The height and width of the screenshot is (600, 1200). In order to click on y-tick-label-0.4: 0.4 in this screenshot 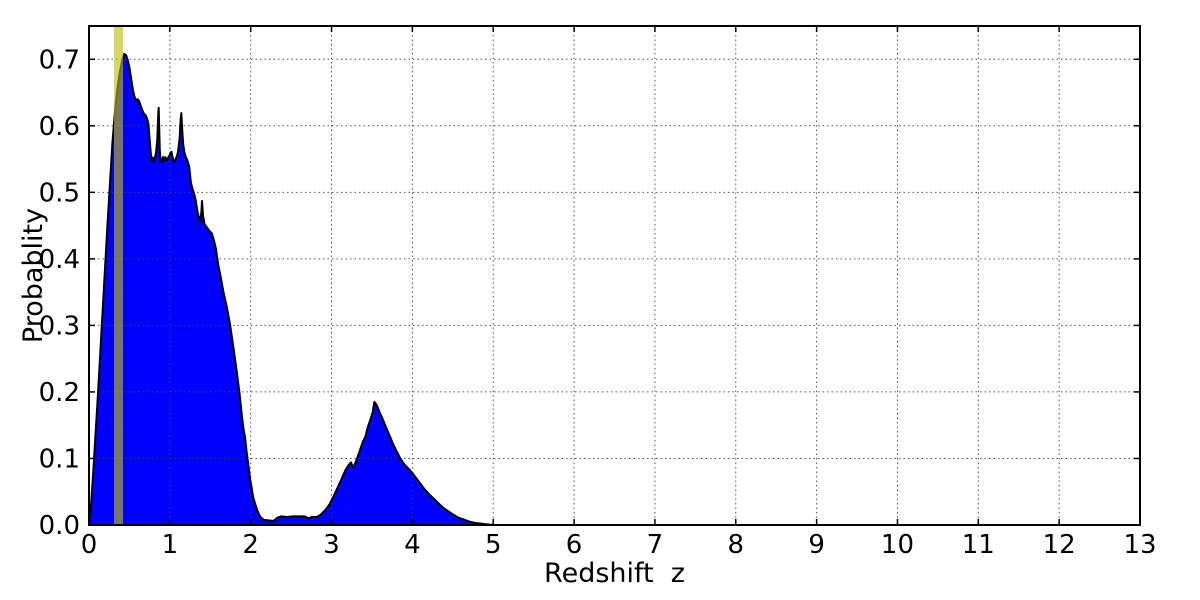, I will do `click(59, 260)`.